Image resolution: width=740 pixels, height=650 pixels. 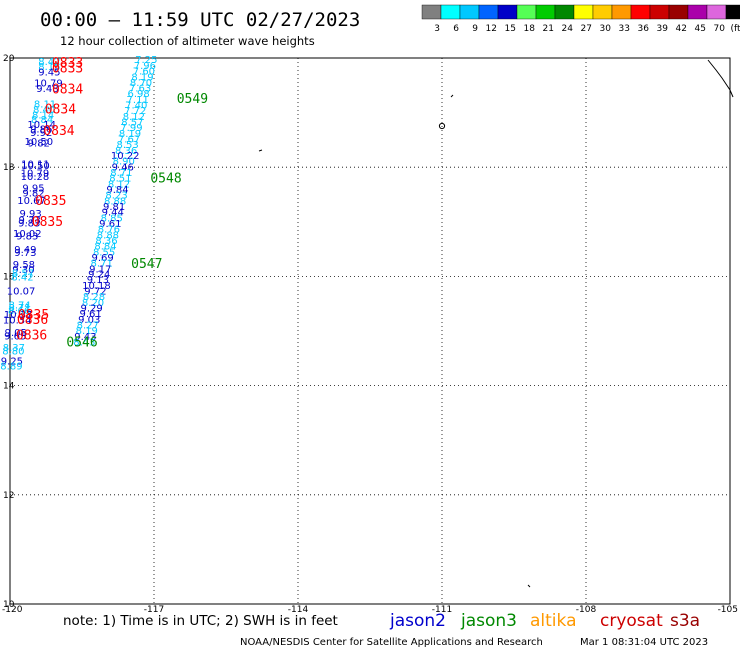 I want to click on scale-label: 45, so click(x=700, y=29).